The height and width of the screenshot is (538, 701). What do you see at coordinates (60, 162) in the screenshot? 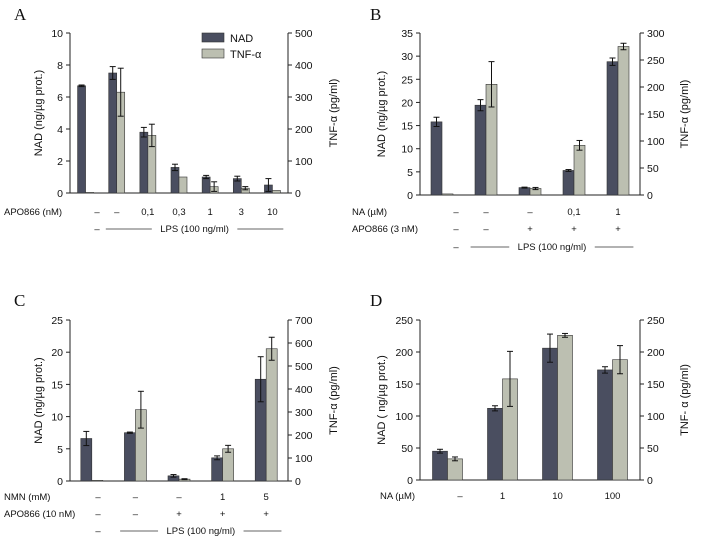
I see `left-tick-label: 2` at bounding box center [60, 162].